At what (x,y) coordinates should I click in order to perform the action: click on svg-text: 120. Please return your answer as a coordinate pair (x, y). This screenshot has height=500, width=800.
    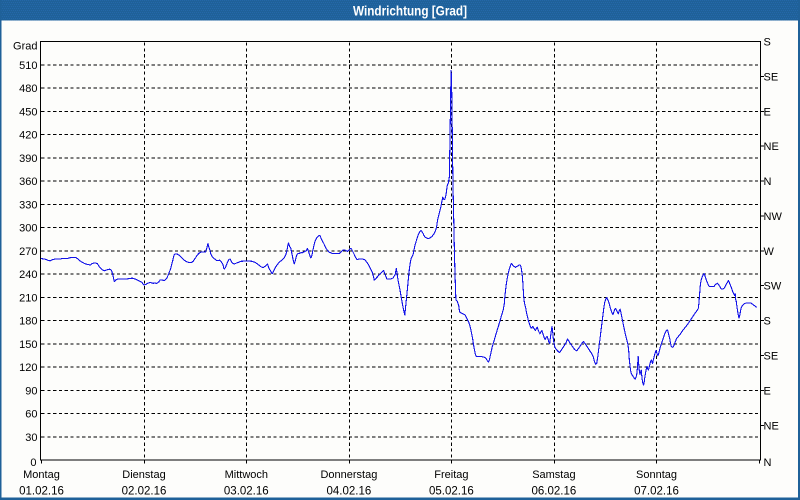
    Looking at the image, I should click on (28, 368).